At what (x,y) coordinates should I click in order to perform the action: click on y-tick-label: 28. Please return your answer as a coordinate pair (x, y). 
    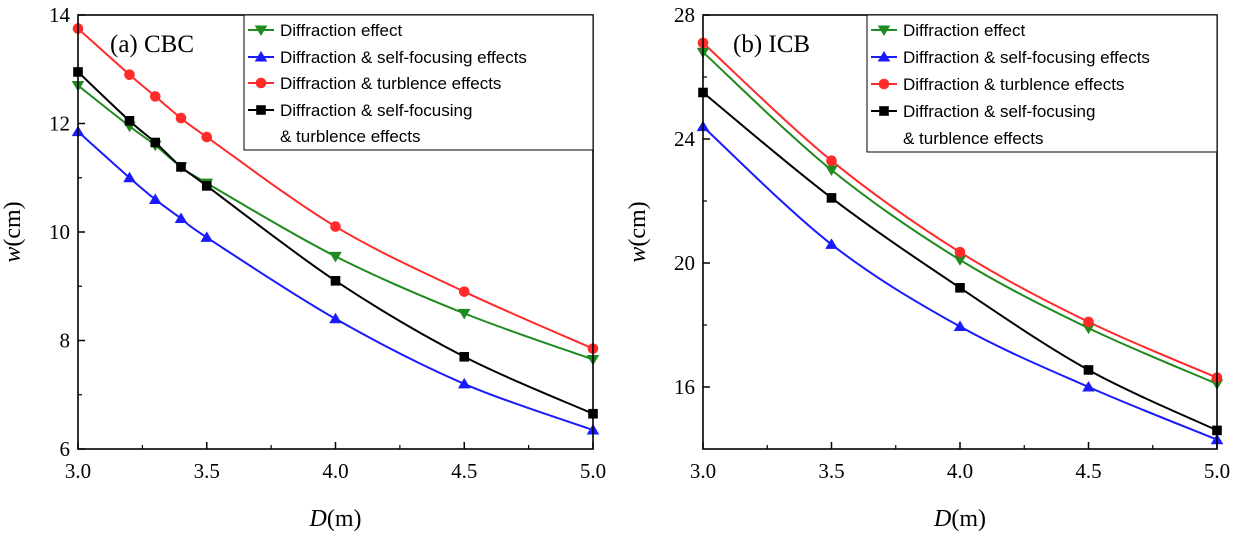
    Looking at the image, I should click on (684, 15).